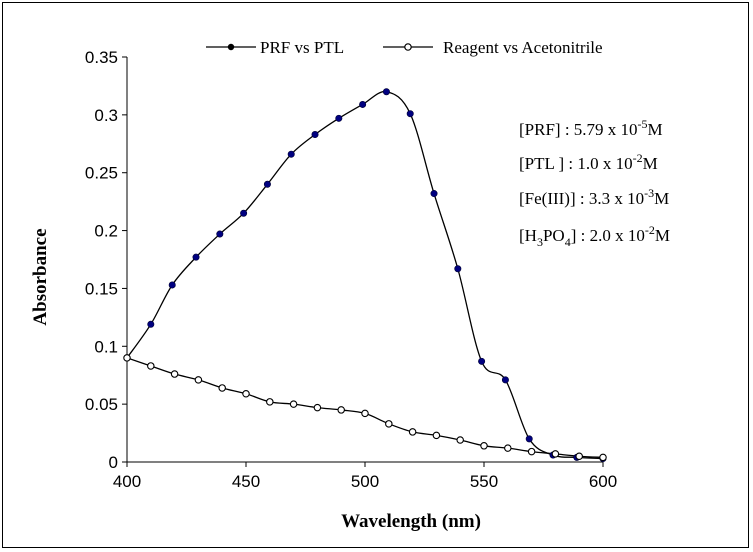 The height and width of the screenshot is (552, 753). What do you see at coordinates (302, 47) in the screenshot?
I see `legend-label-prf: PRF vs PTL` at bounding box center [302, 47].